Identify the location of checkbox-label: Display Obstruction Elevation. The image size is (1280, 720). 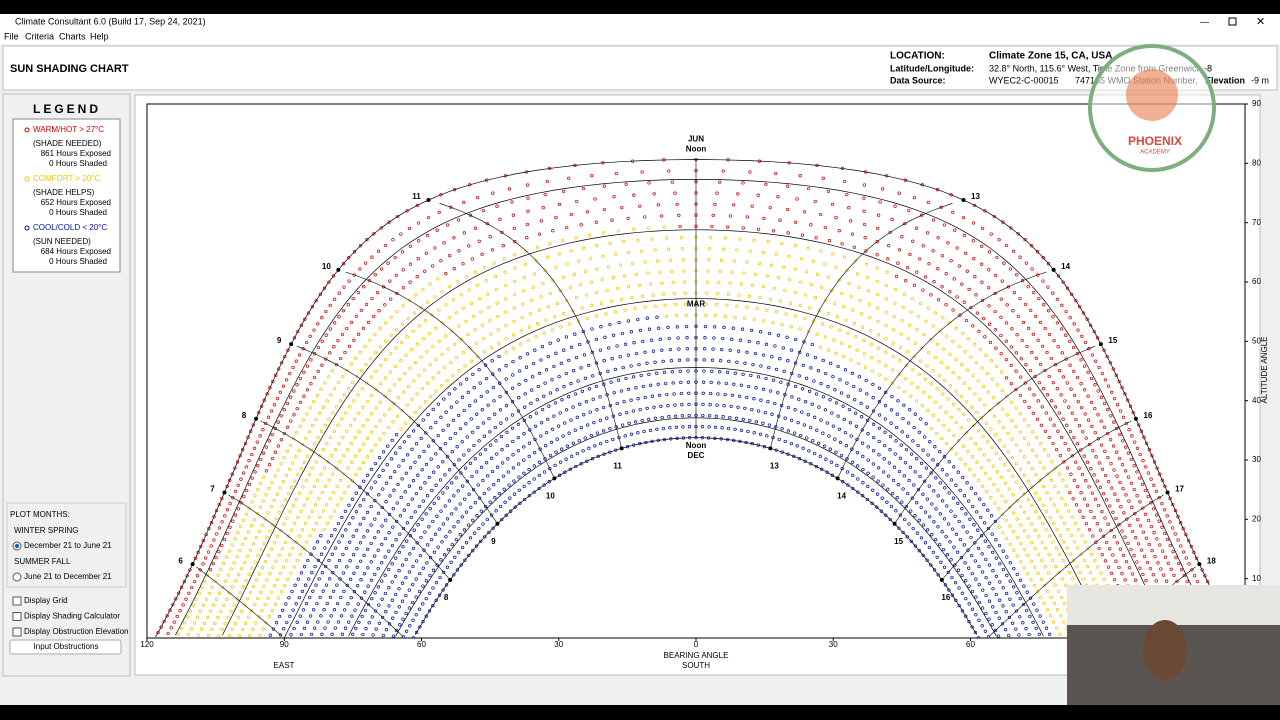
(76, 631).